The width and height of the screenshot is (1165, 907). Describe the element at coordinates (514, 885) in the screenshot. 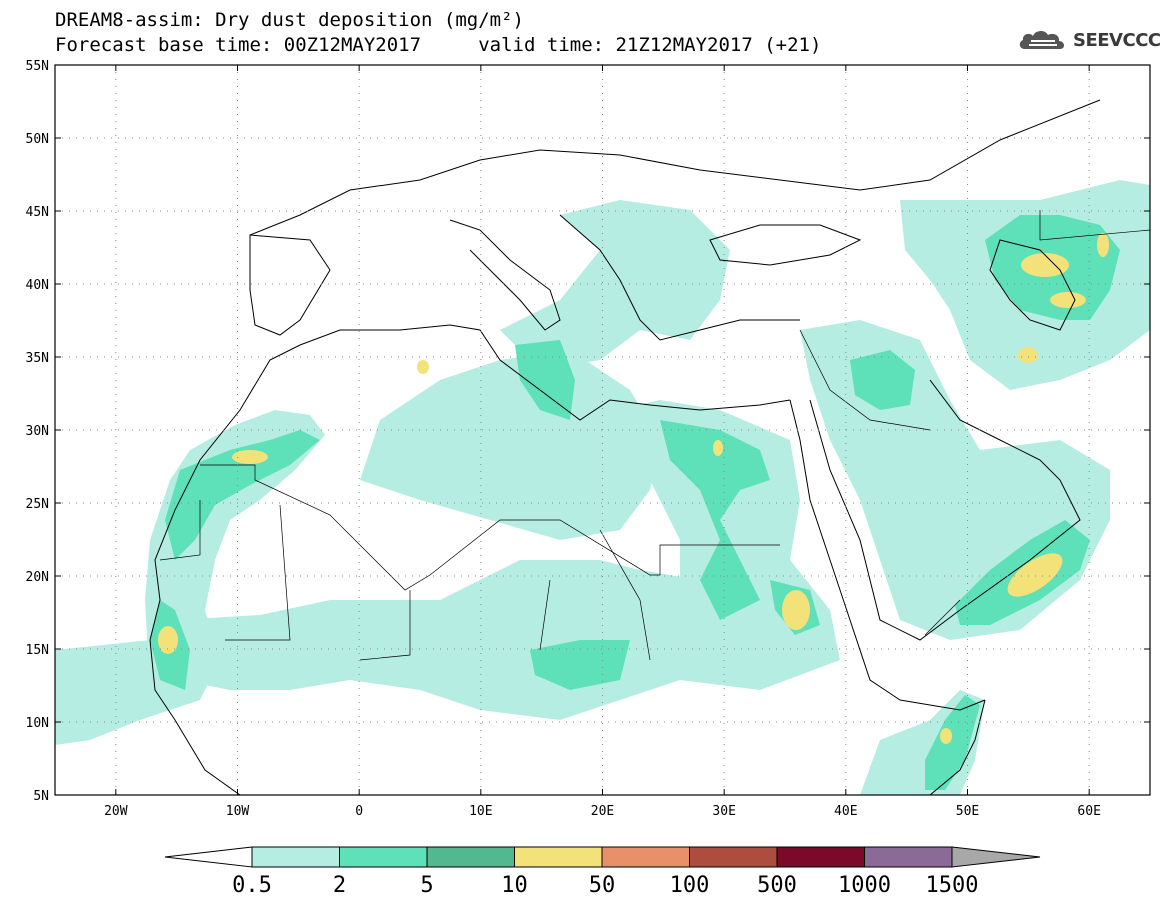

I see `colorbar-label: 10` at that location.